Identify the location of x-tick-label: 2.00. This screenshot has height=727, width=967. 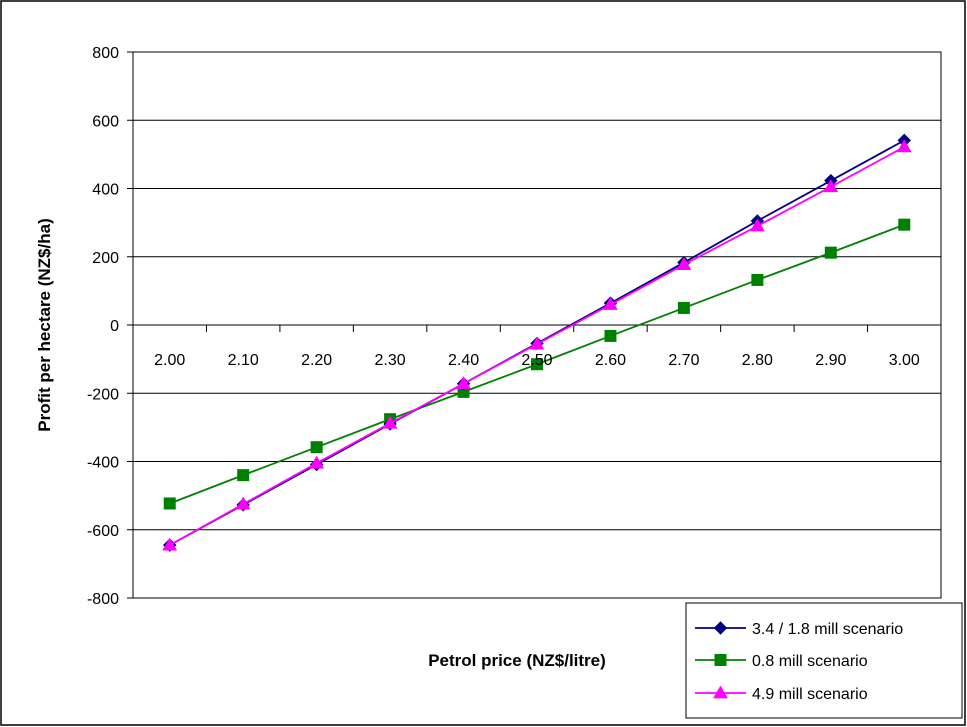
(169, 360).